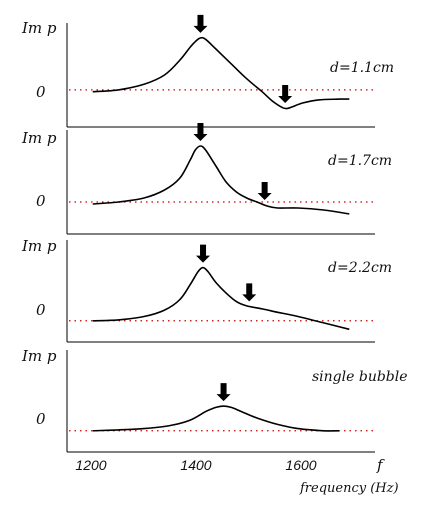  What do you see at coordinates (90, 465) in the screenshot?
I see `x-tick-label-1200: 1200` at bounding box center [90, 465].